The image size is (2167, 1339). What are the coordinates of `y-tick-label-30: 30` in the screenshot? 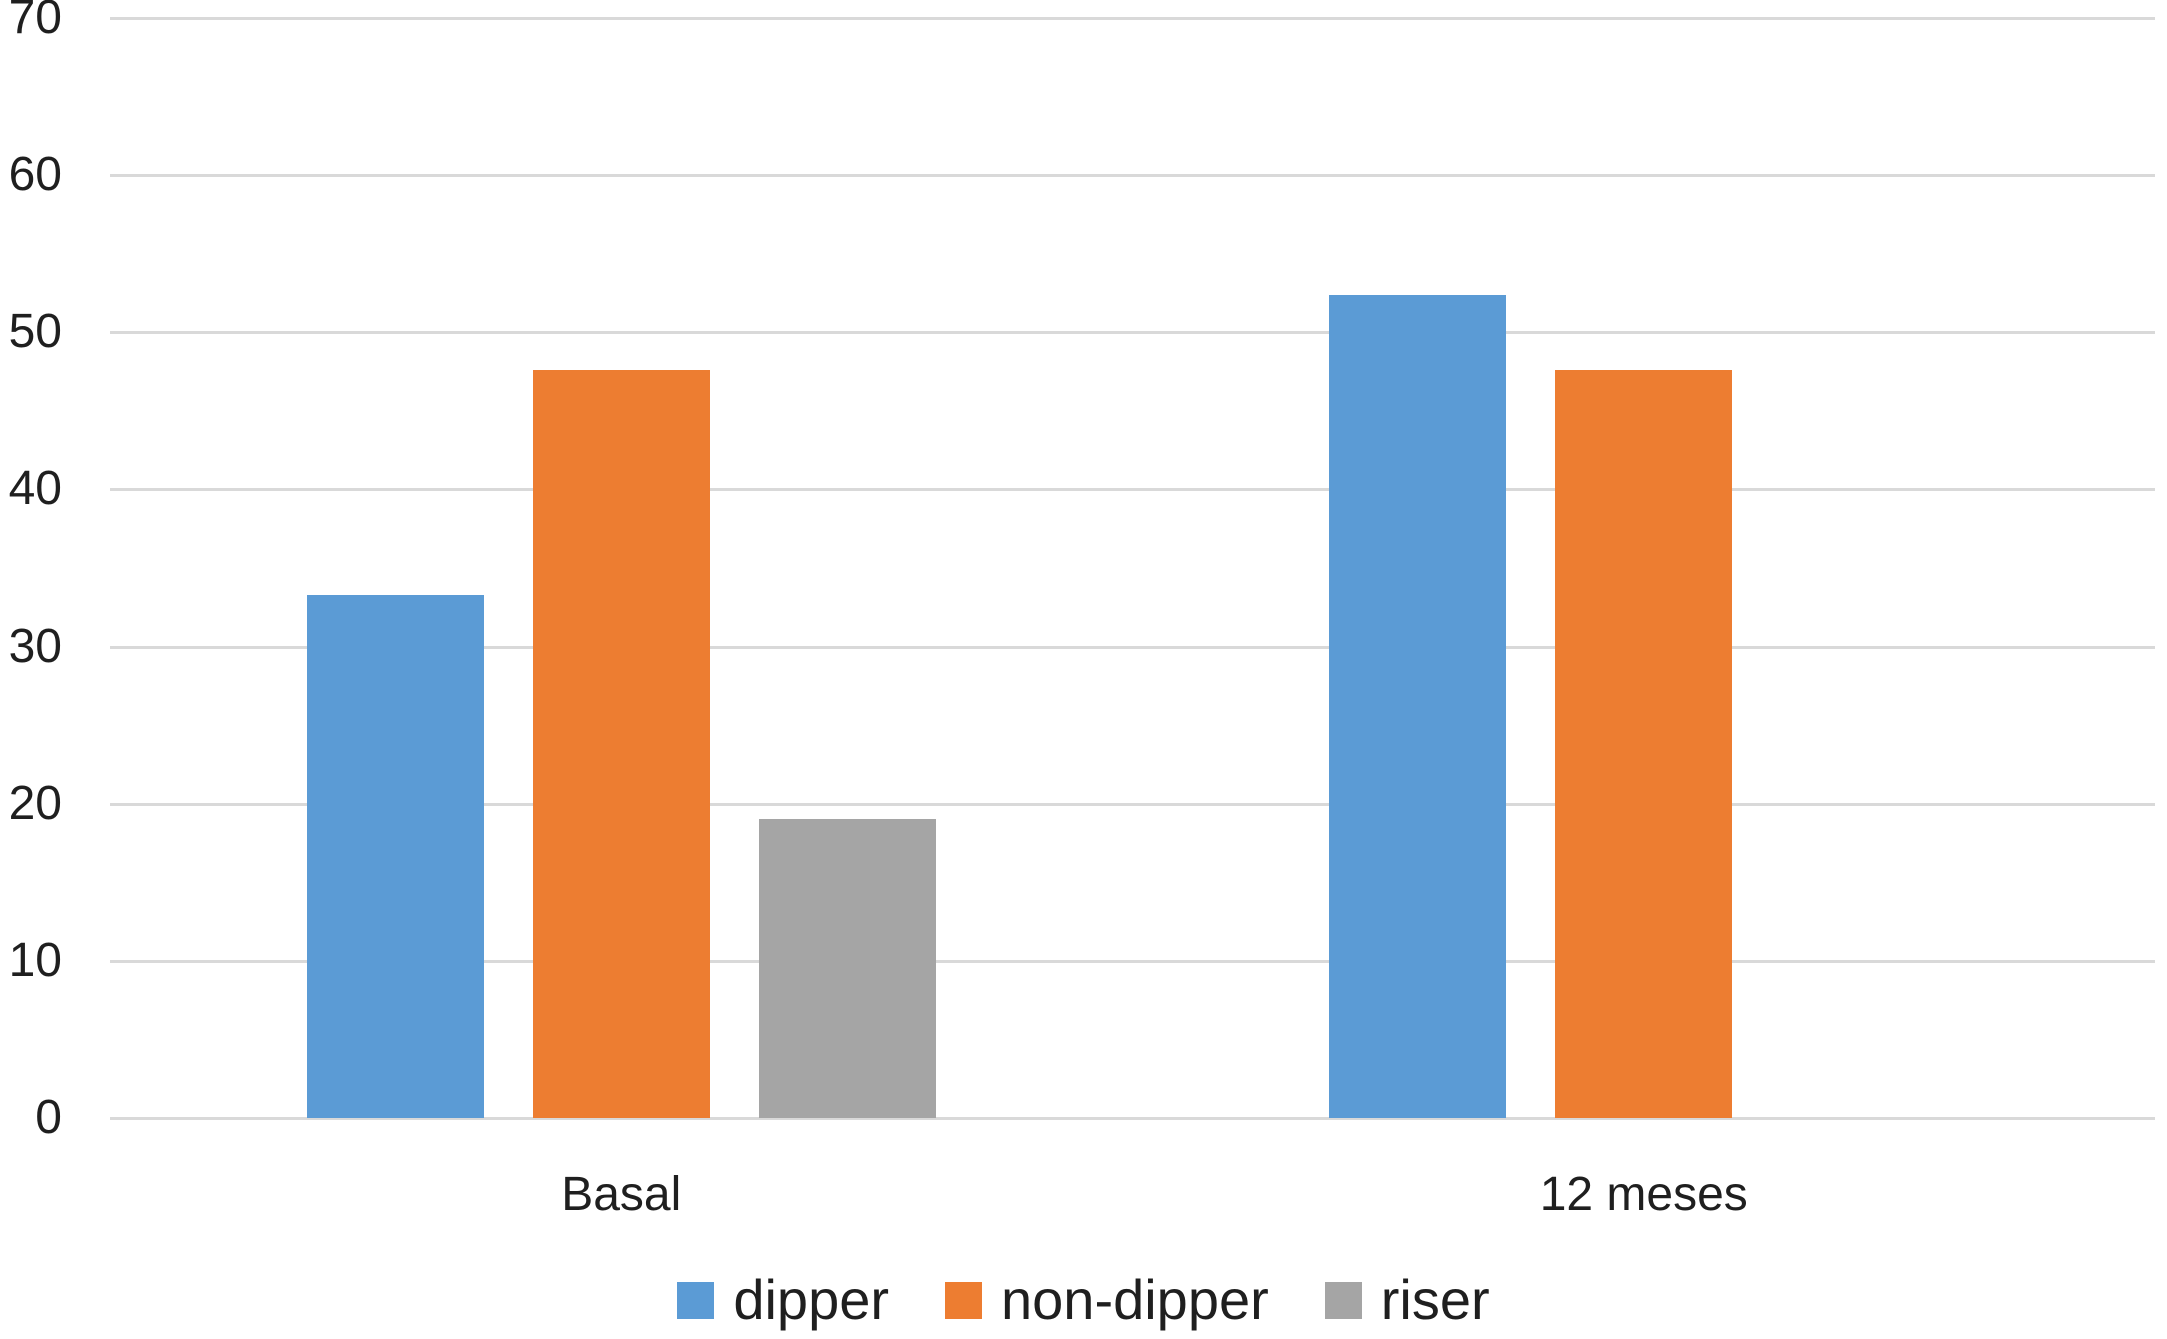 It's located at (35, 646).